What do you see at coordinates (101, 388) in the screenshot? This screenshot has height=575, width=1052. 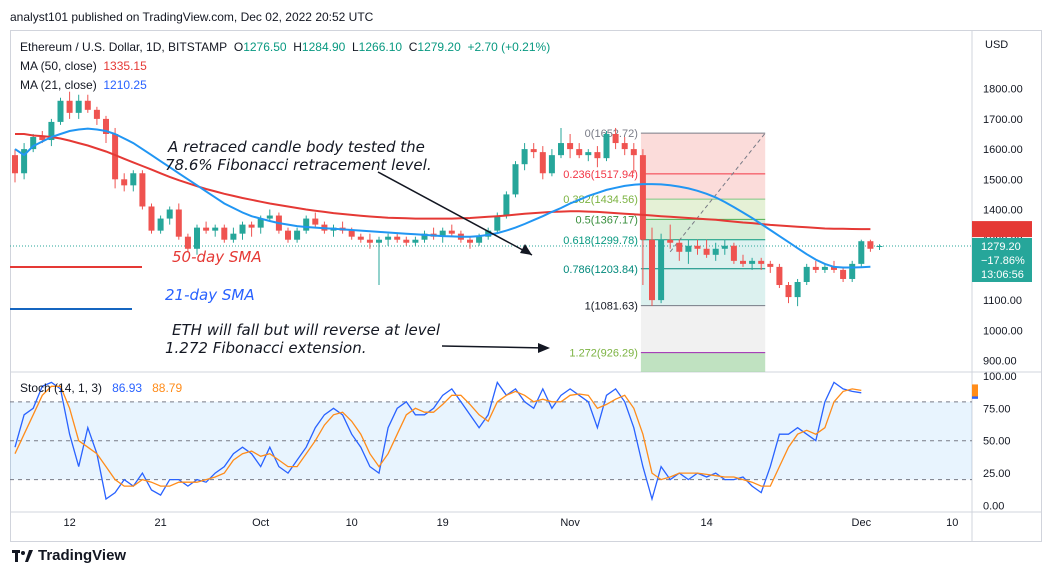 I see `stoch-legend: Stoch (14, 1, 3) 86.93 88.79` at bounding box center [101, 388].